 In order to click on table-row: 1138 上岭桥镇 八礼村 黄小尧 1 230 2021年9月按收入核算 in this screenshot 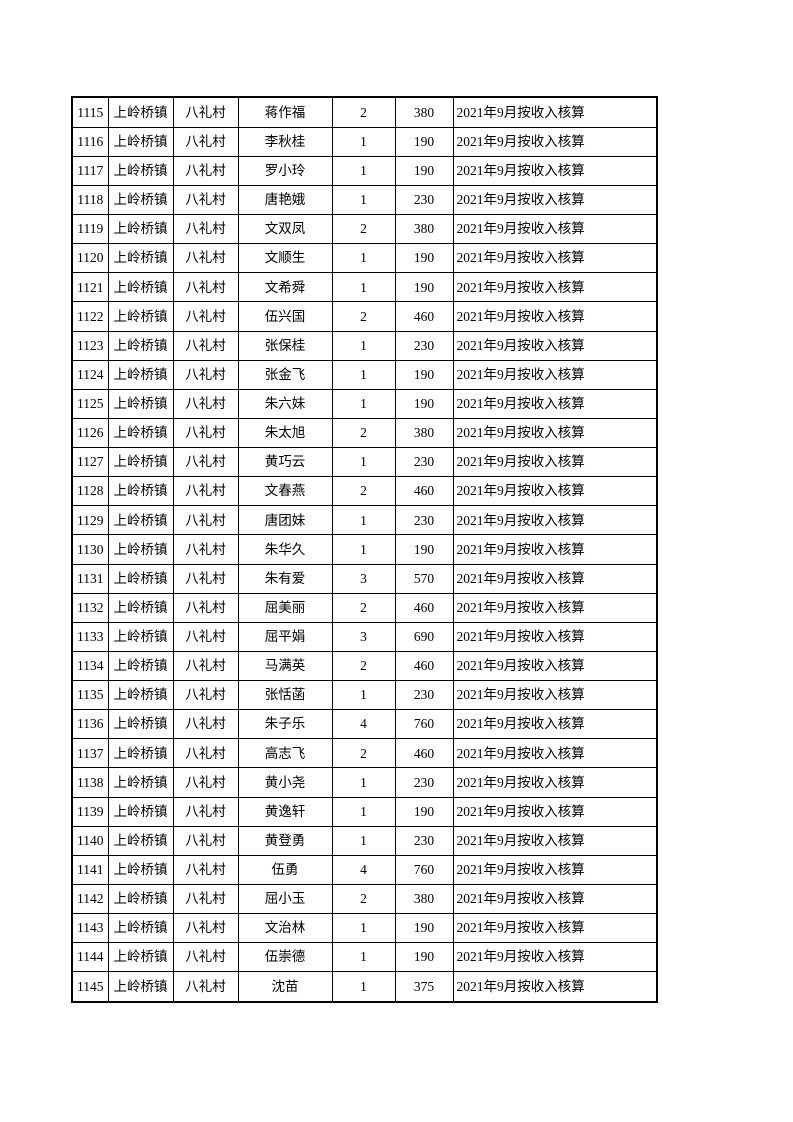, I will do `click(364, 782)`.